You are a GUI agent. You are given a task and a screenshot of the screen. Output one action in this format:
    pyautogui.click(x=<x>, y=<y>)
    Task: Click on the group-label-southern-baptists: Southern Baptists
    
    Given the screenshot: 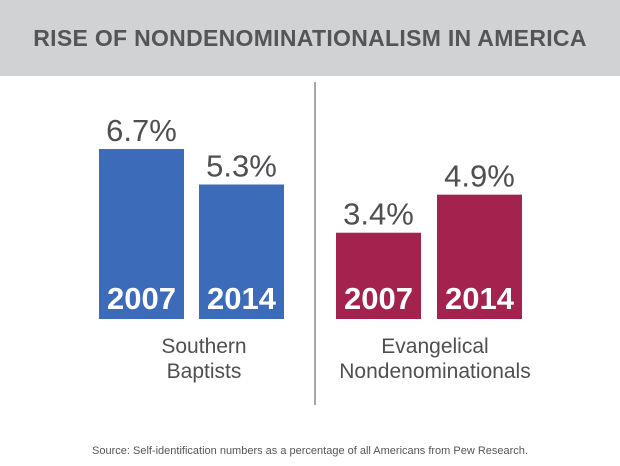 What is the action you would take?
    pyautogui.click(x=204, y=359)
    